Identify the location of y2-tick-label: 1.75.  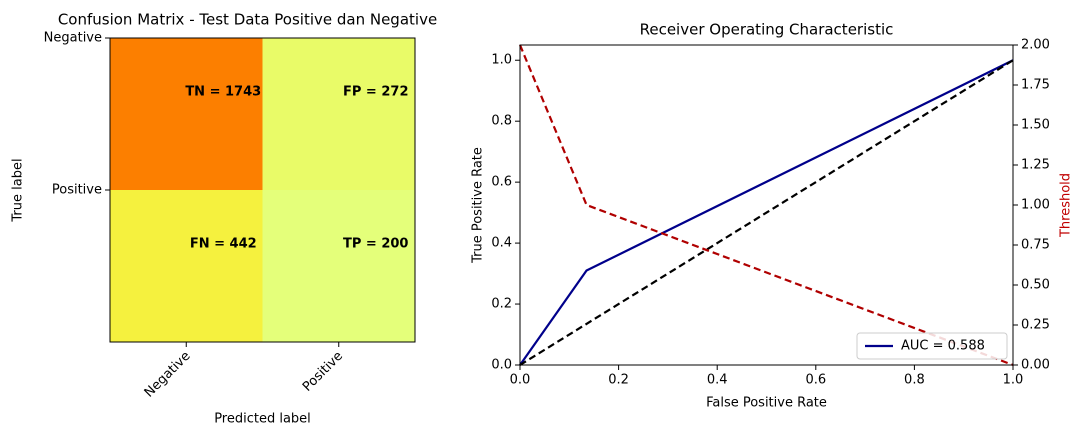
(1035, 85).